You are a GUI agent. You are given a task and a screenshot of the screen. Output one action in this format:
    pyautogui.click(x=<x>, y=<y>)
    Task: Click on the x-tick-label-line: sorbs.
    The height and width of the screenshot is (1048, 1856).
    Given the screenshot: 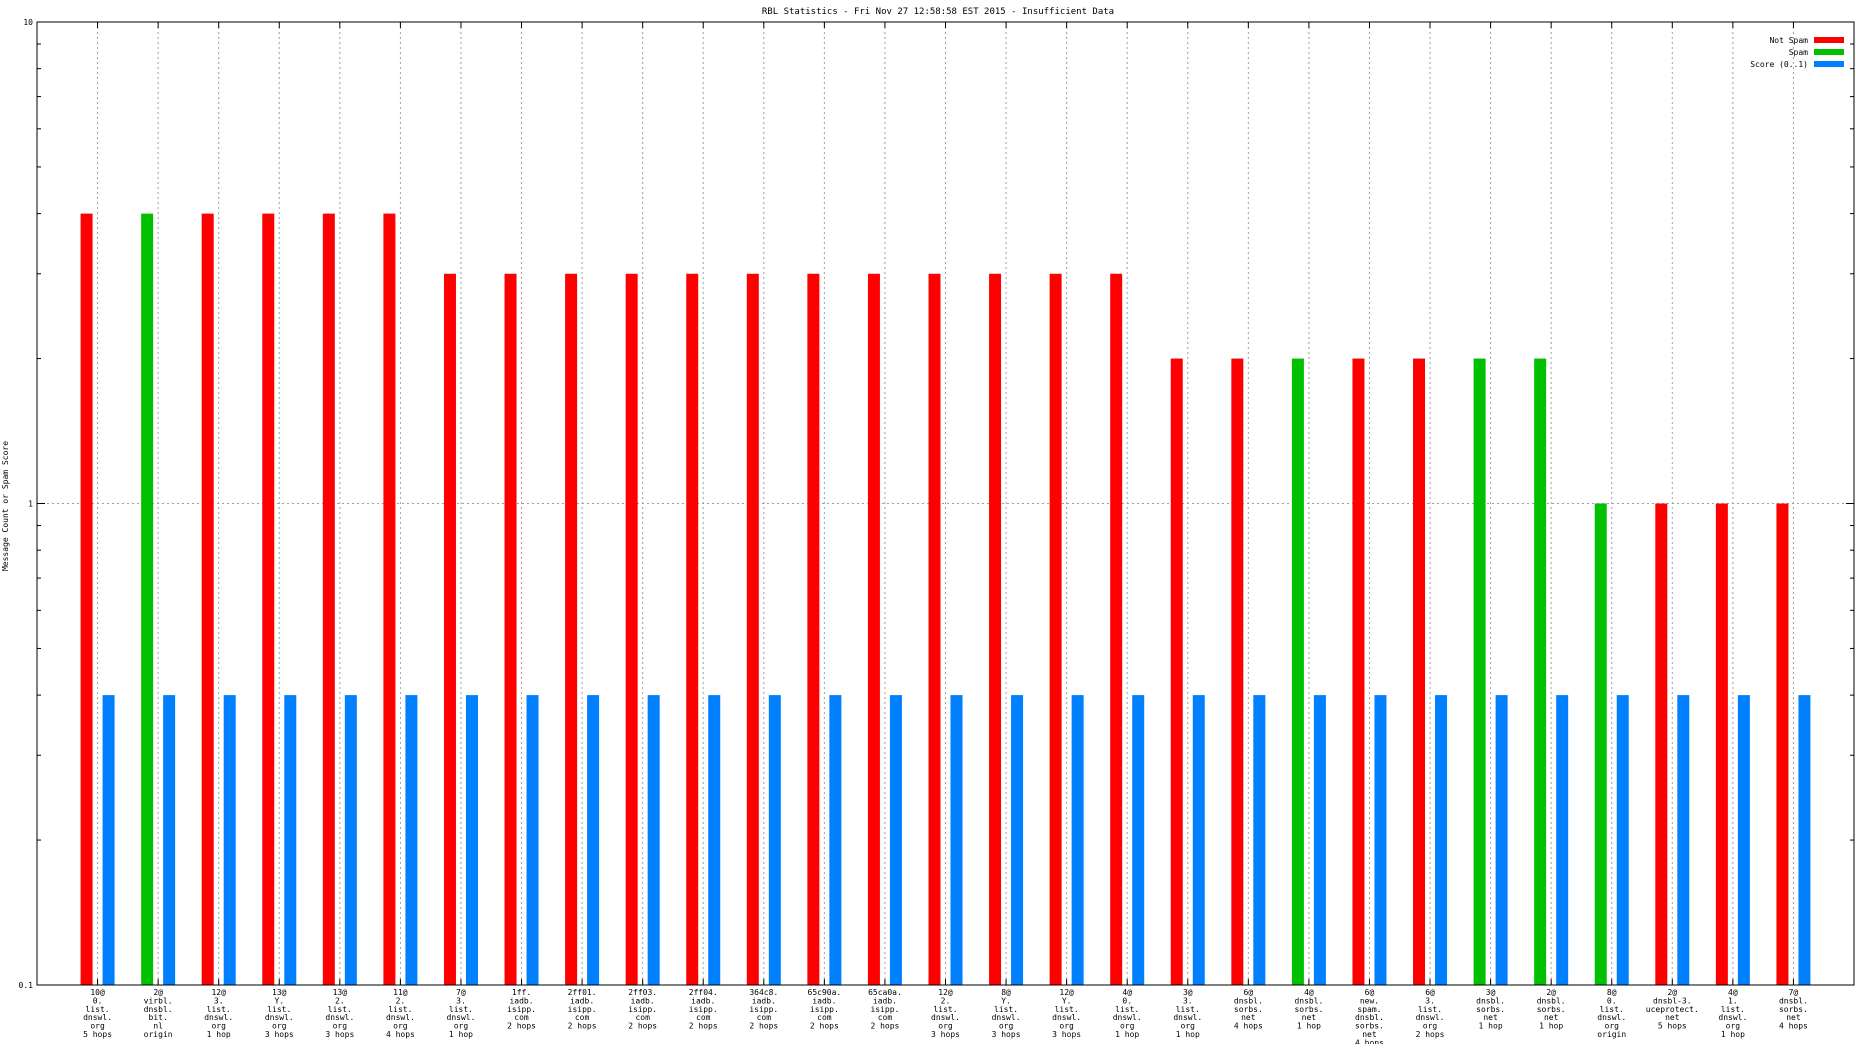 What is the action you would take?
    pyautogui.click(x=1248, y=1009)
    